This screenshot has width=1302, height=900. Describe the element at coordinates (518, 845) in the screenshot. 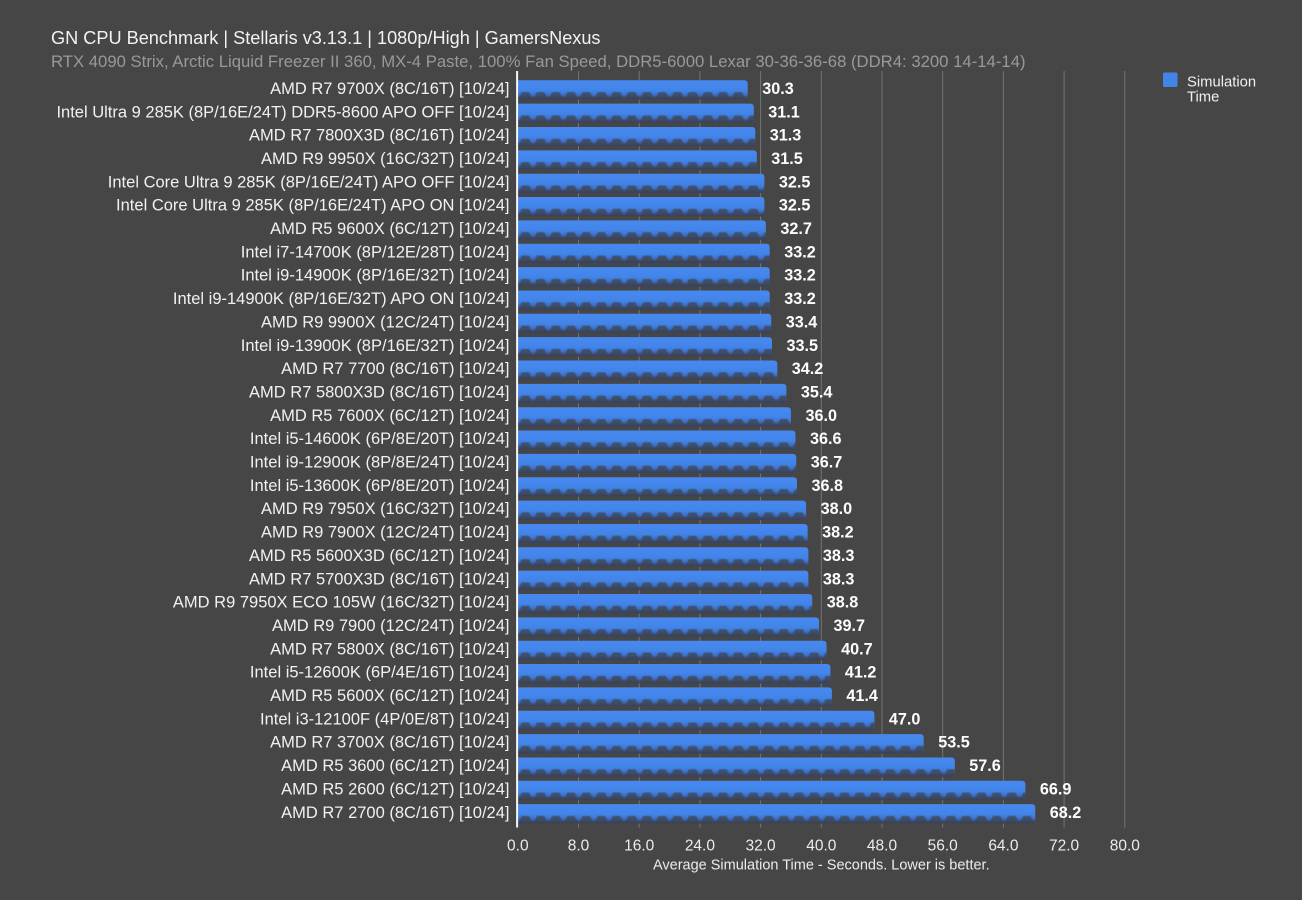

I see `svg-text: 0.0` at that location.